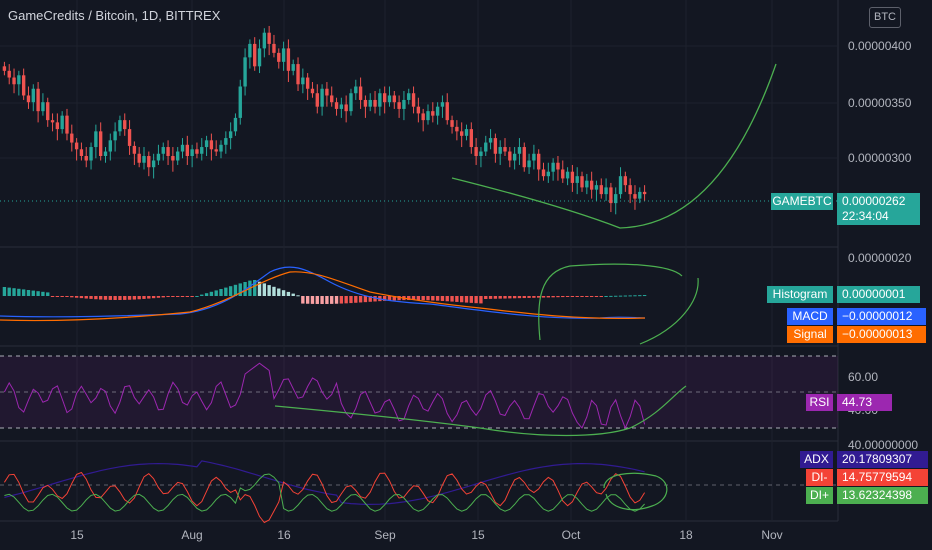 This screenshot has width=932, height=550. What do you see at coordinates (883, 445) in the screenshot?
I see `adx-axis-label: 40.00000000` at bounding box center [883, 445].